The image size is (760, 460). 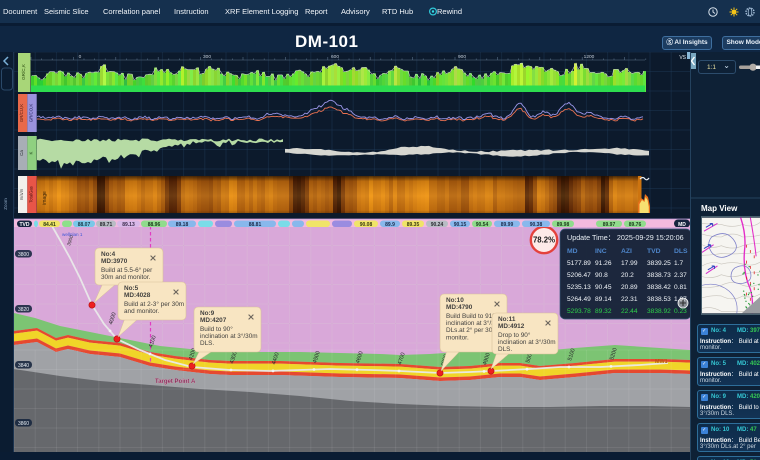 I want to click on svg-text: 90.24, so click(x=437, y=224).